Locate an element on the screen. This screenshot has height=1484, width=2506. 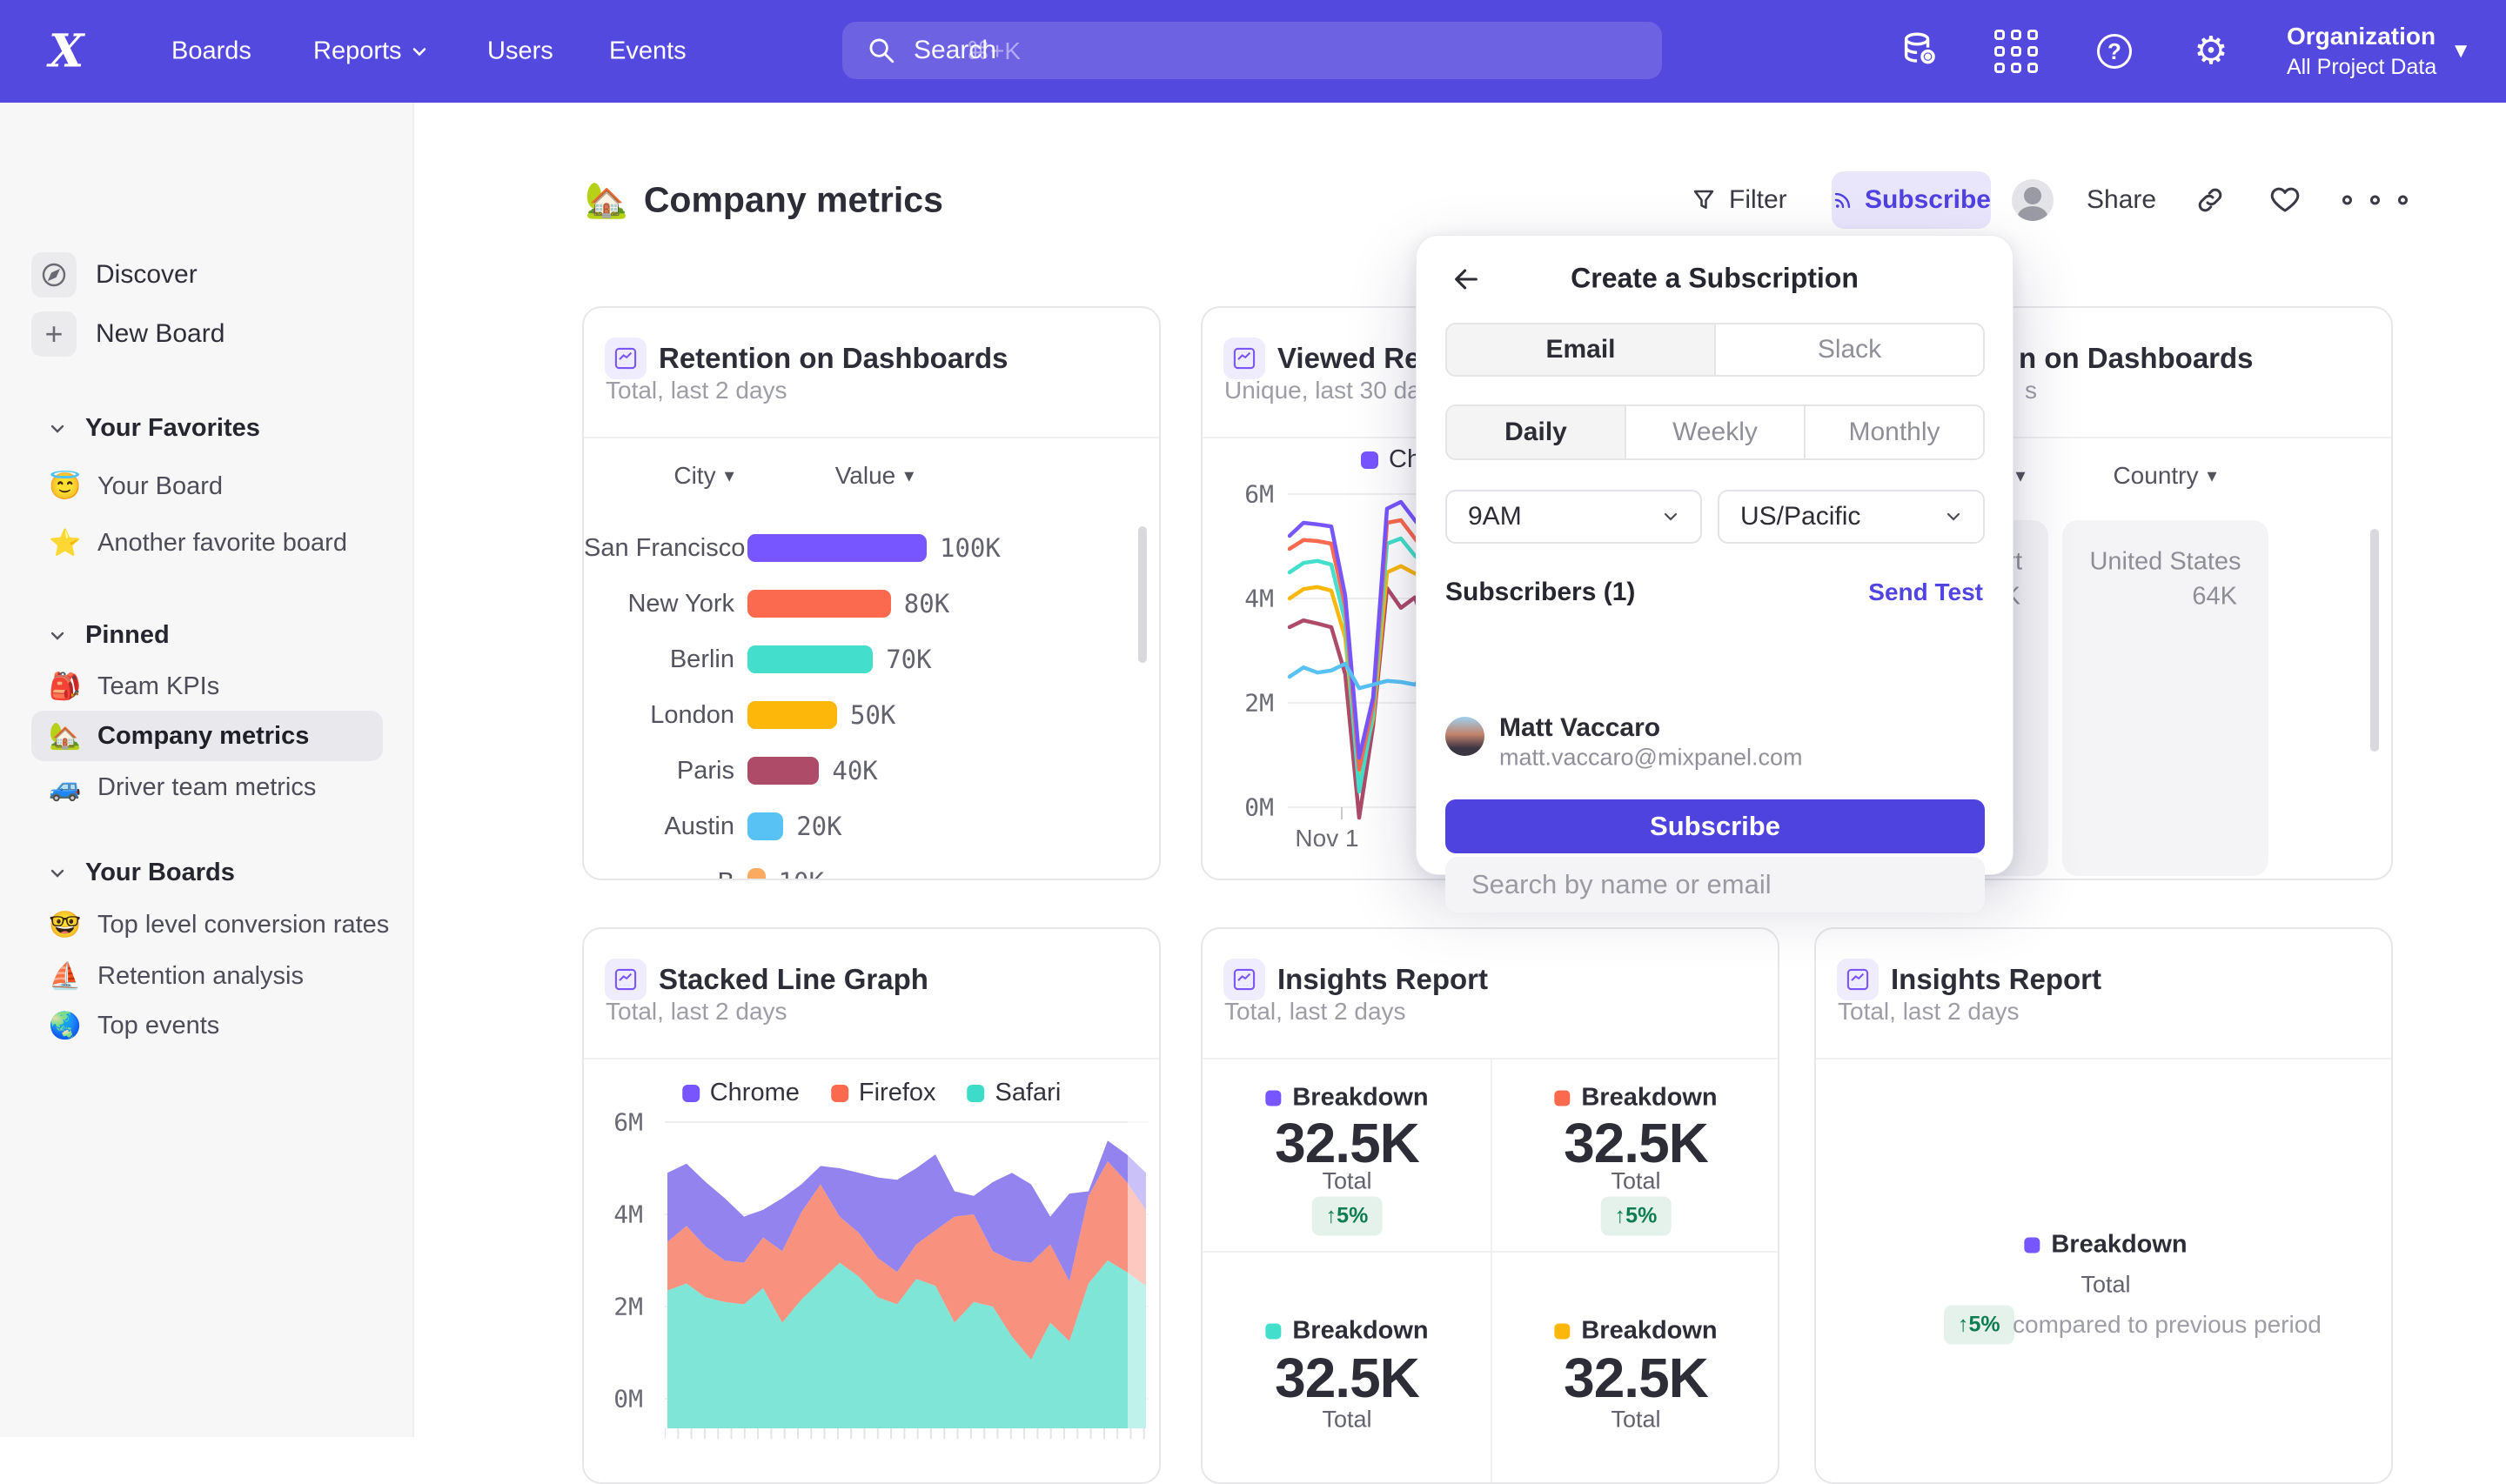
legend-item: Firefox is located at coordinates (883, 1093).